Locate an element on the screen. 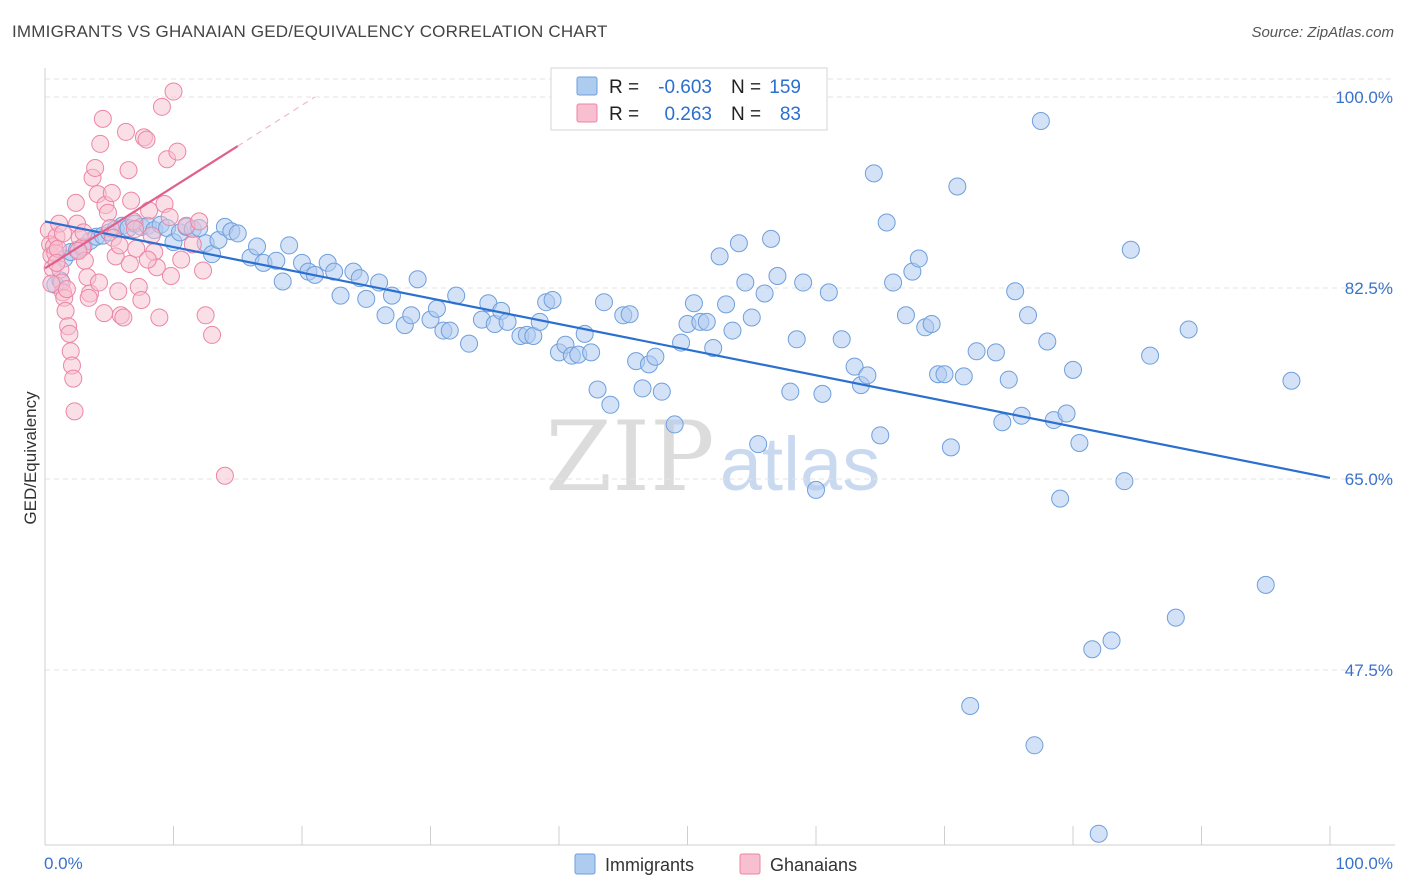 The image size is (1406, 892). legend-r-value-1: -0.603 is located at coordinates (685, 87).